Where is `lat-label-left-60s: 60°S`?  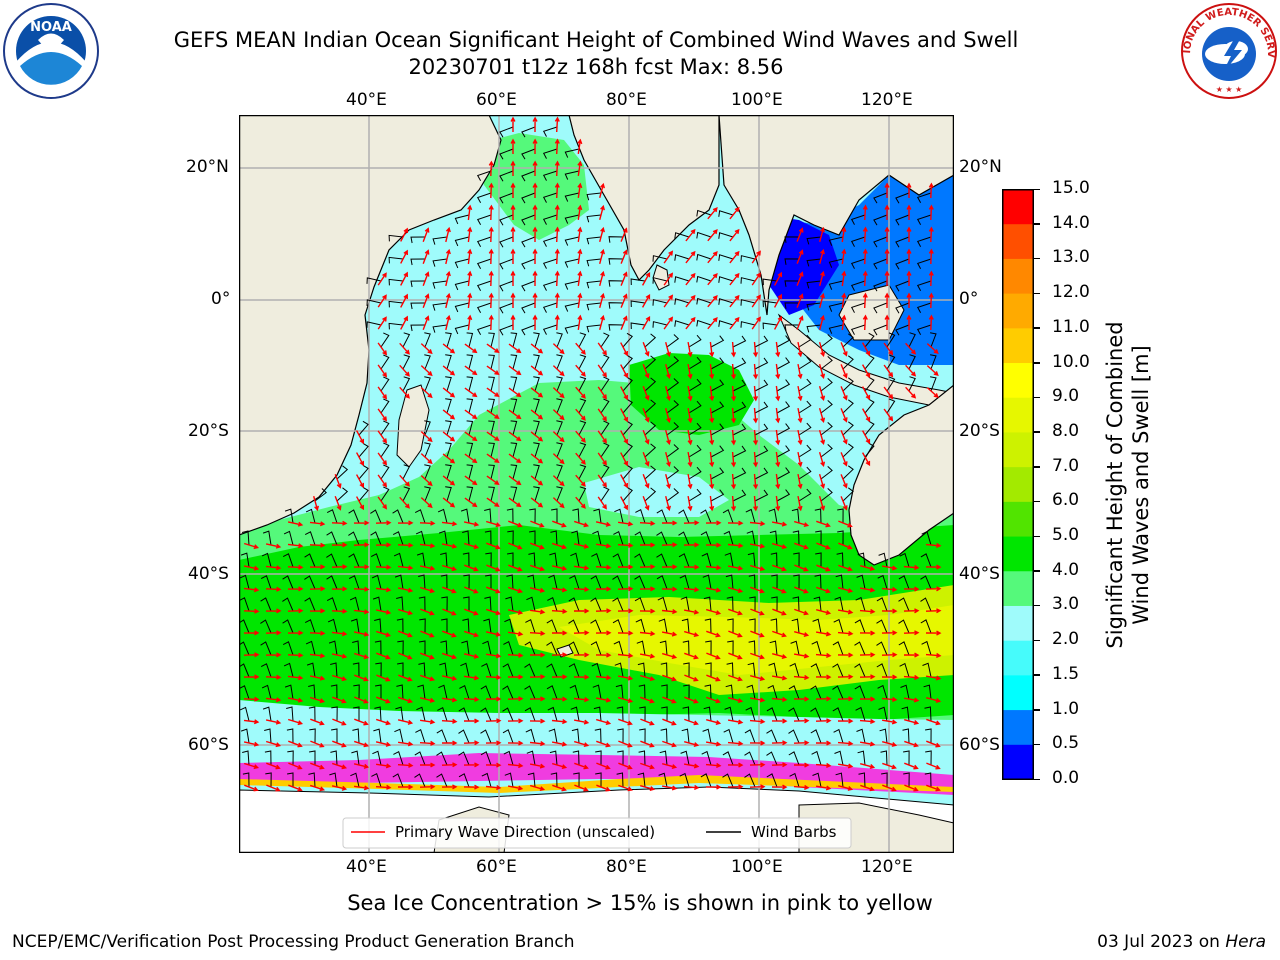 lat-label-left-60s: 60°S is located at coordinates (208, 745).